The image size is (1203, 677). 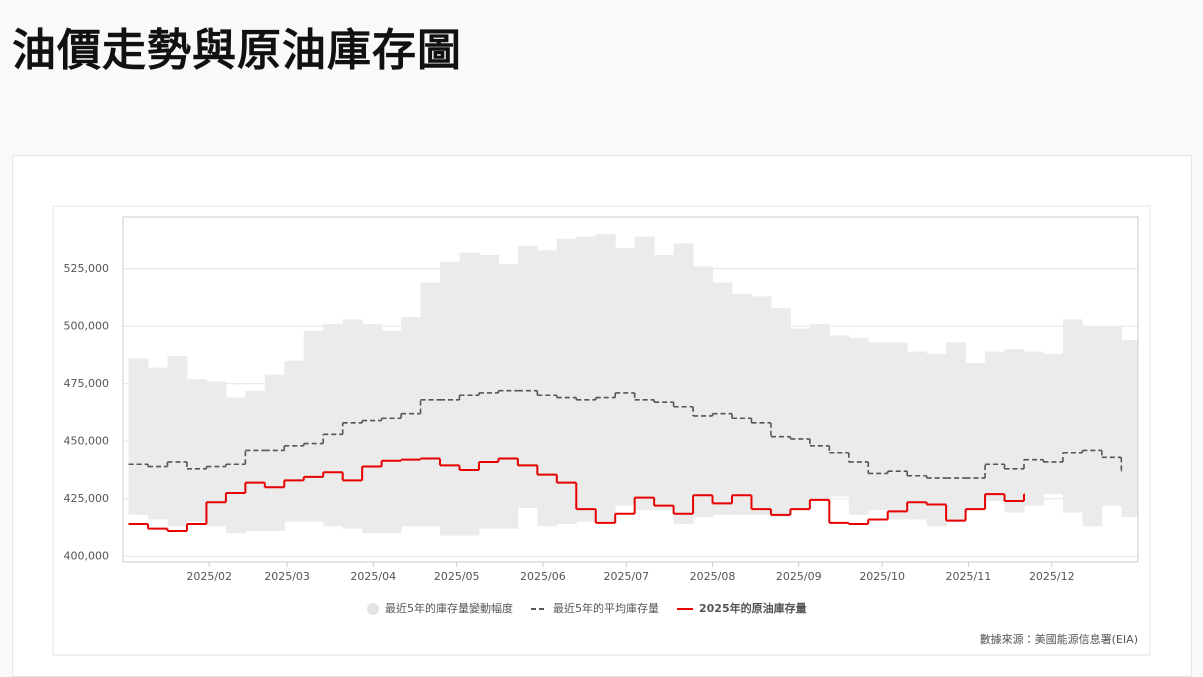 What do you see at coordinates (449, 608) in the screenshot?
I see `legend-label: 最近5年的庫存量變動幅度` at bounding box center [449, 608].